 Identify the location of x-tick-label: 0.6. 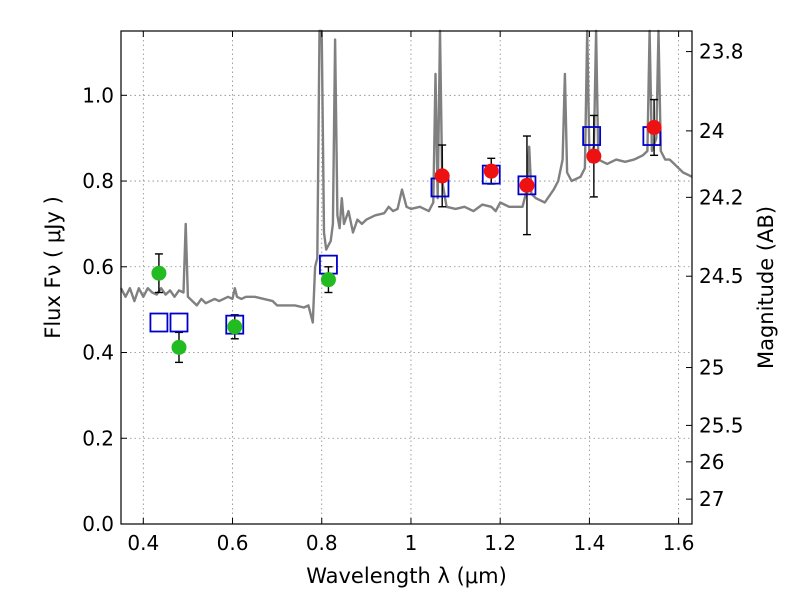
(233, 543).